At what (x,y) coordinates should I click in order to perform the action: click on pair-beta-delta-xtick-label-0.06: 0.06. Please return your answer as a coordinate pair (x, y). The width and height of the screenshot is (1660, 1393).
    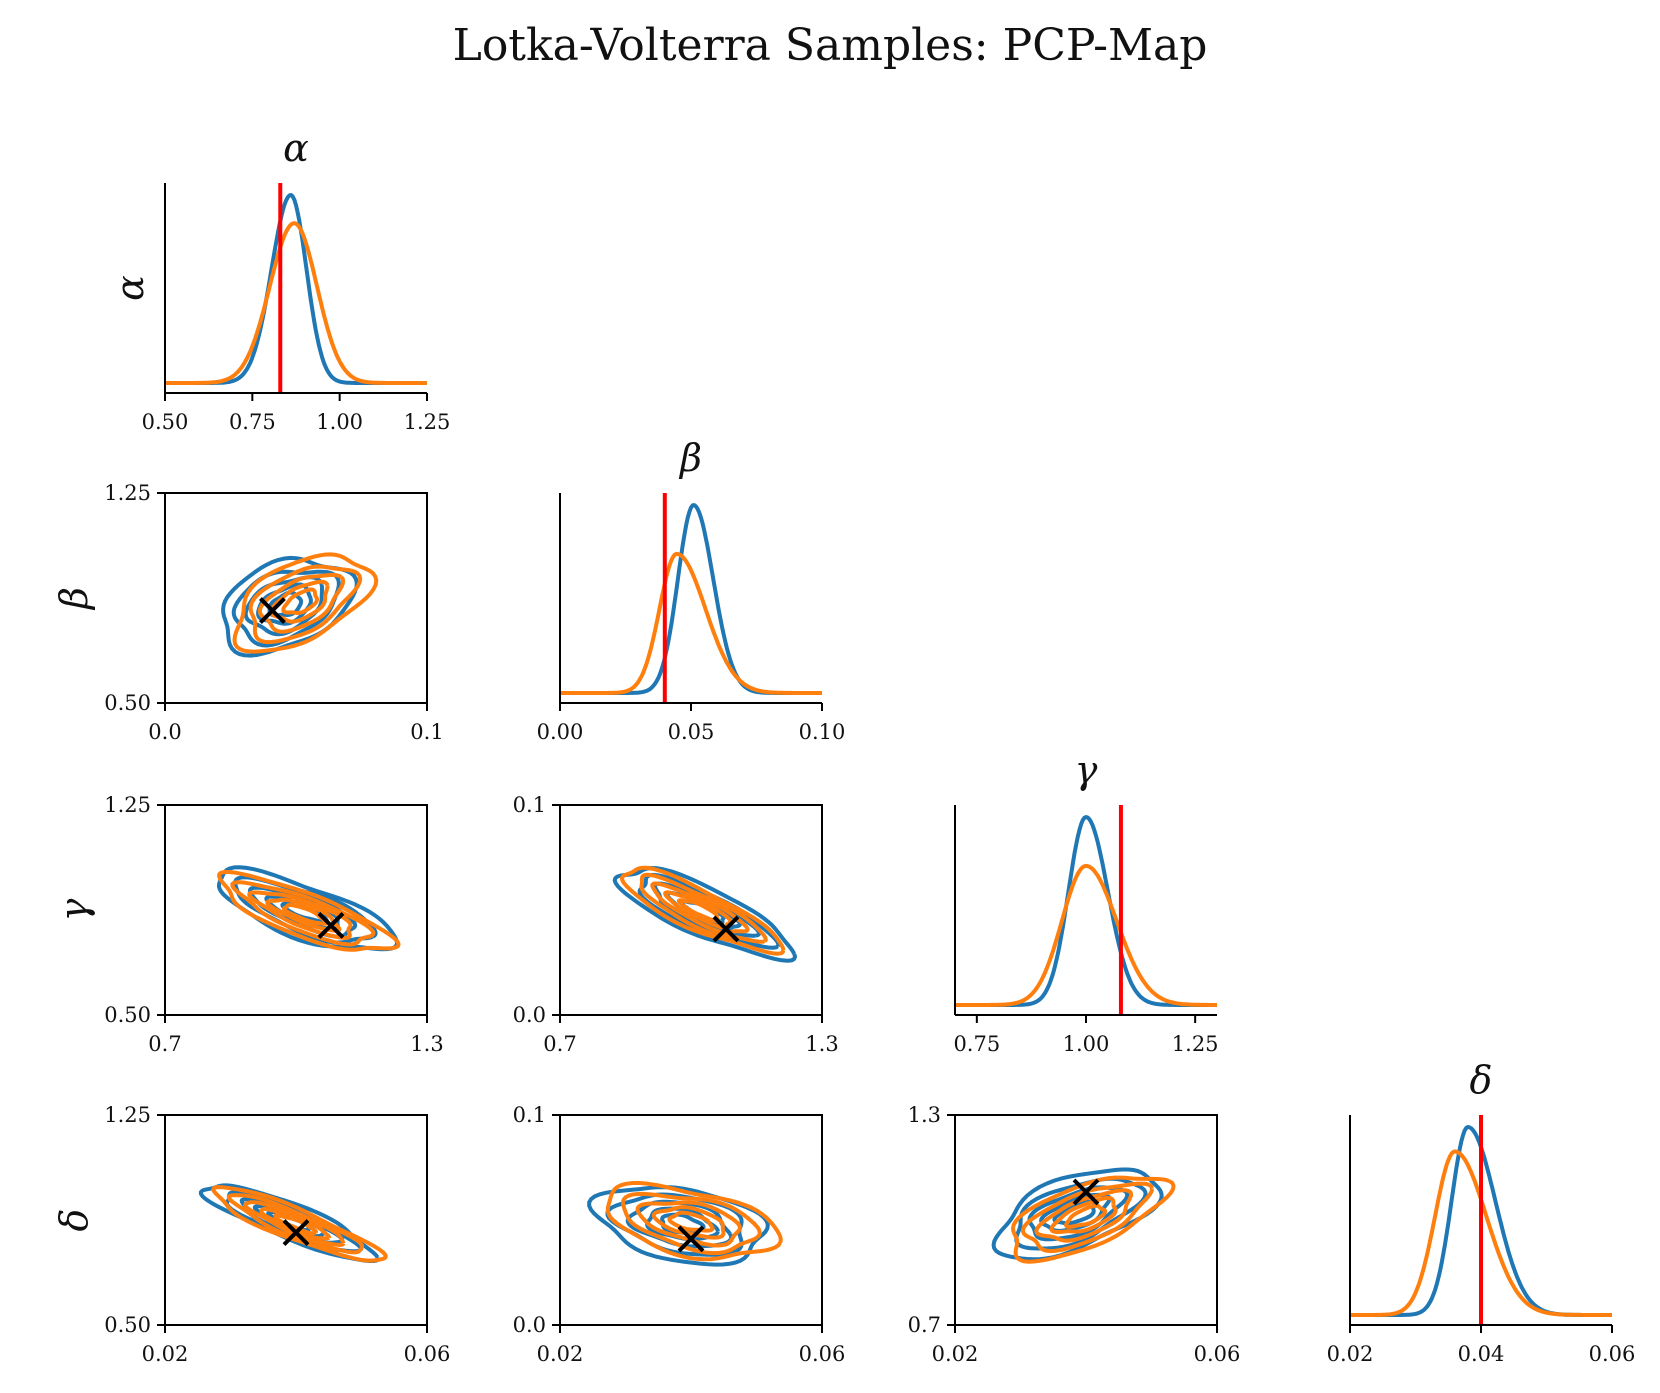
    Looking at the image, I should click on (822, 1354).